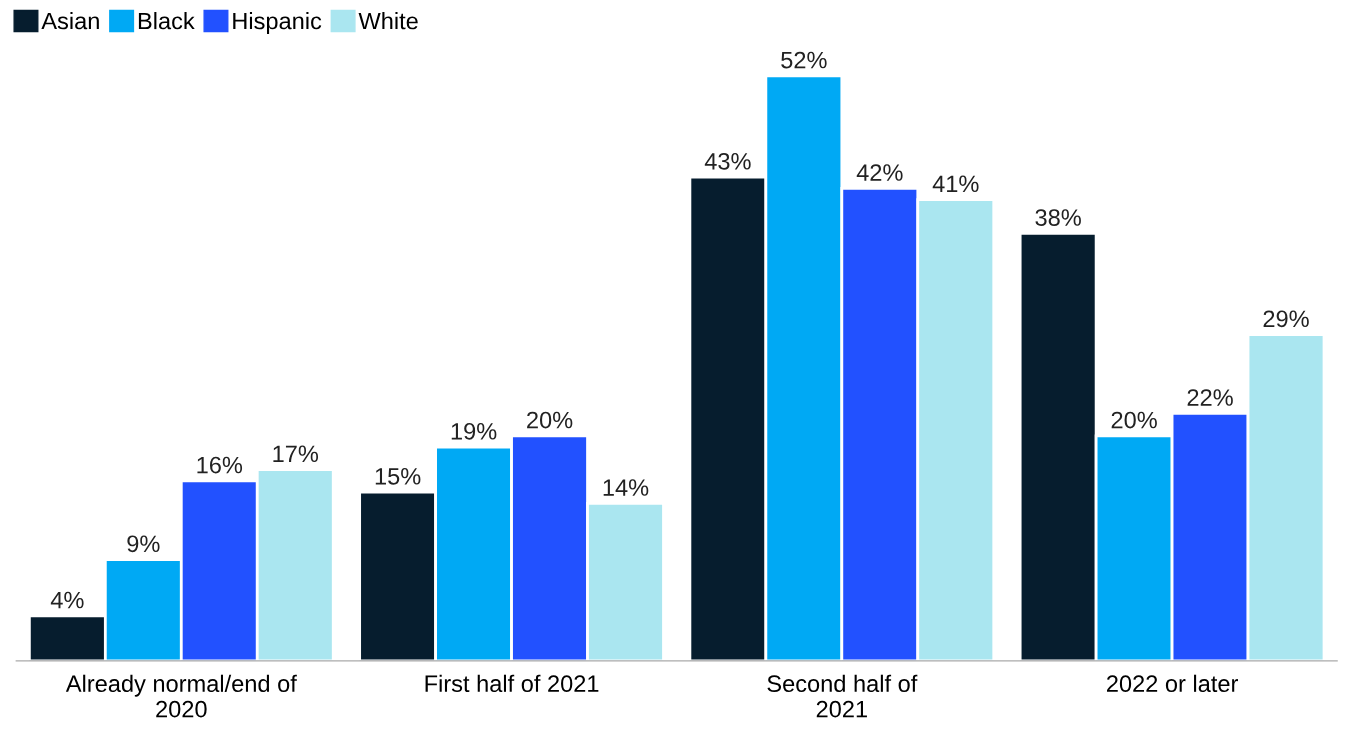  Describe the element at coordinates (804, 60) in the screenshot. I see `data-label: 52%` at that location.